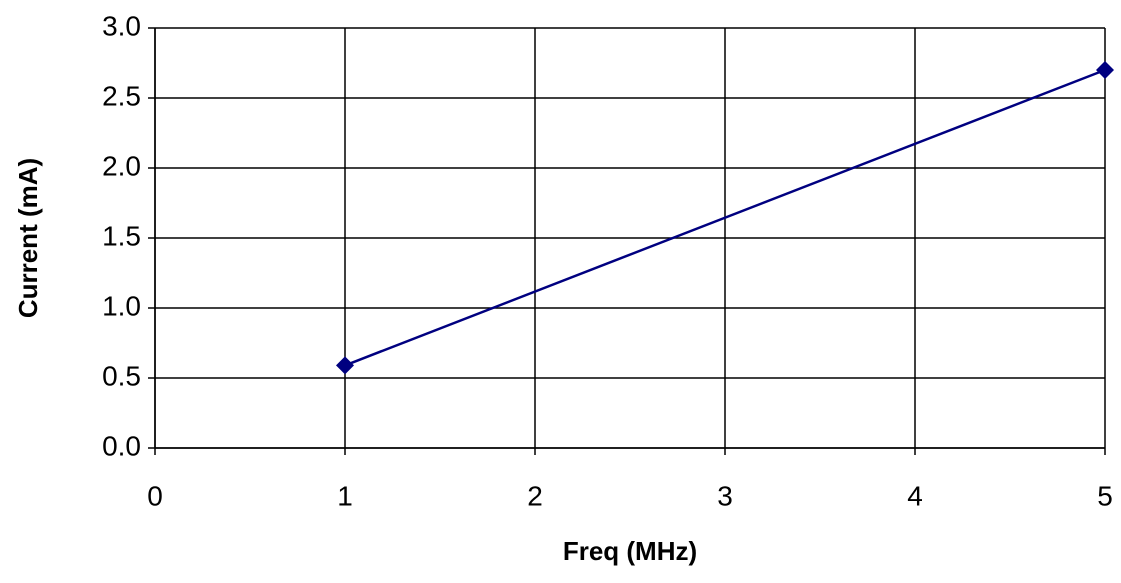  What do you see at coordinates (121, 165) in the screenshot?
I see `y-tick-label: 2.0` at bounding box center [121, 165].